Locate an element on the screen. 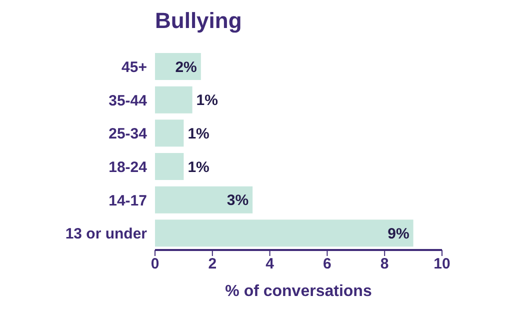 Image resolution: width=530 pixels, height=321 pixels. y-tick-label: 18-24 is located at coordinates (128, 167).